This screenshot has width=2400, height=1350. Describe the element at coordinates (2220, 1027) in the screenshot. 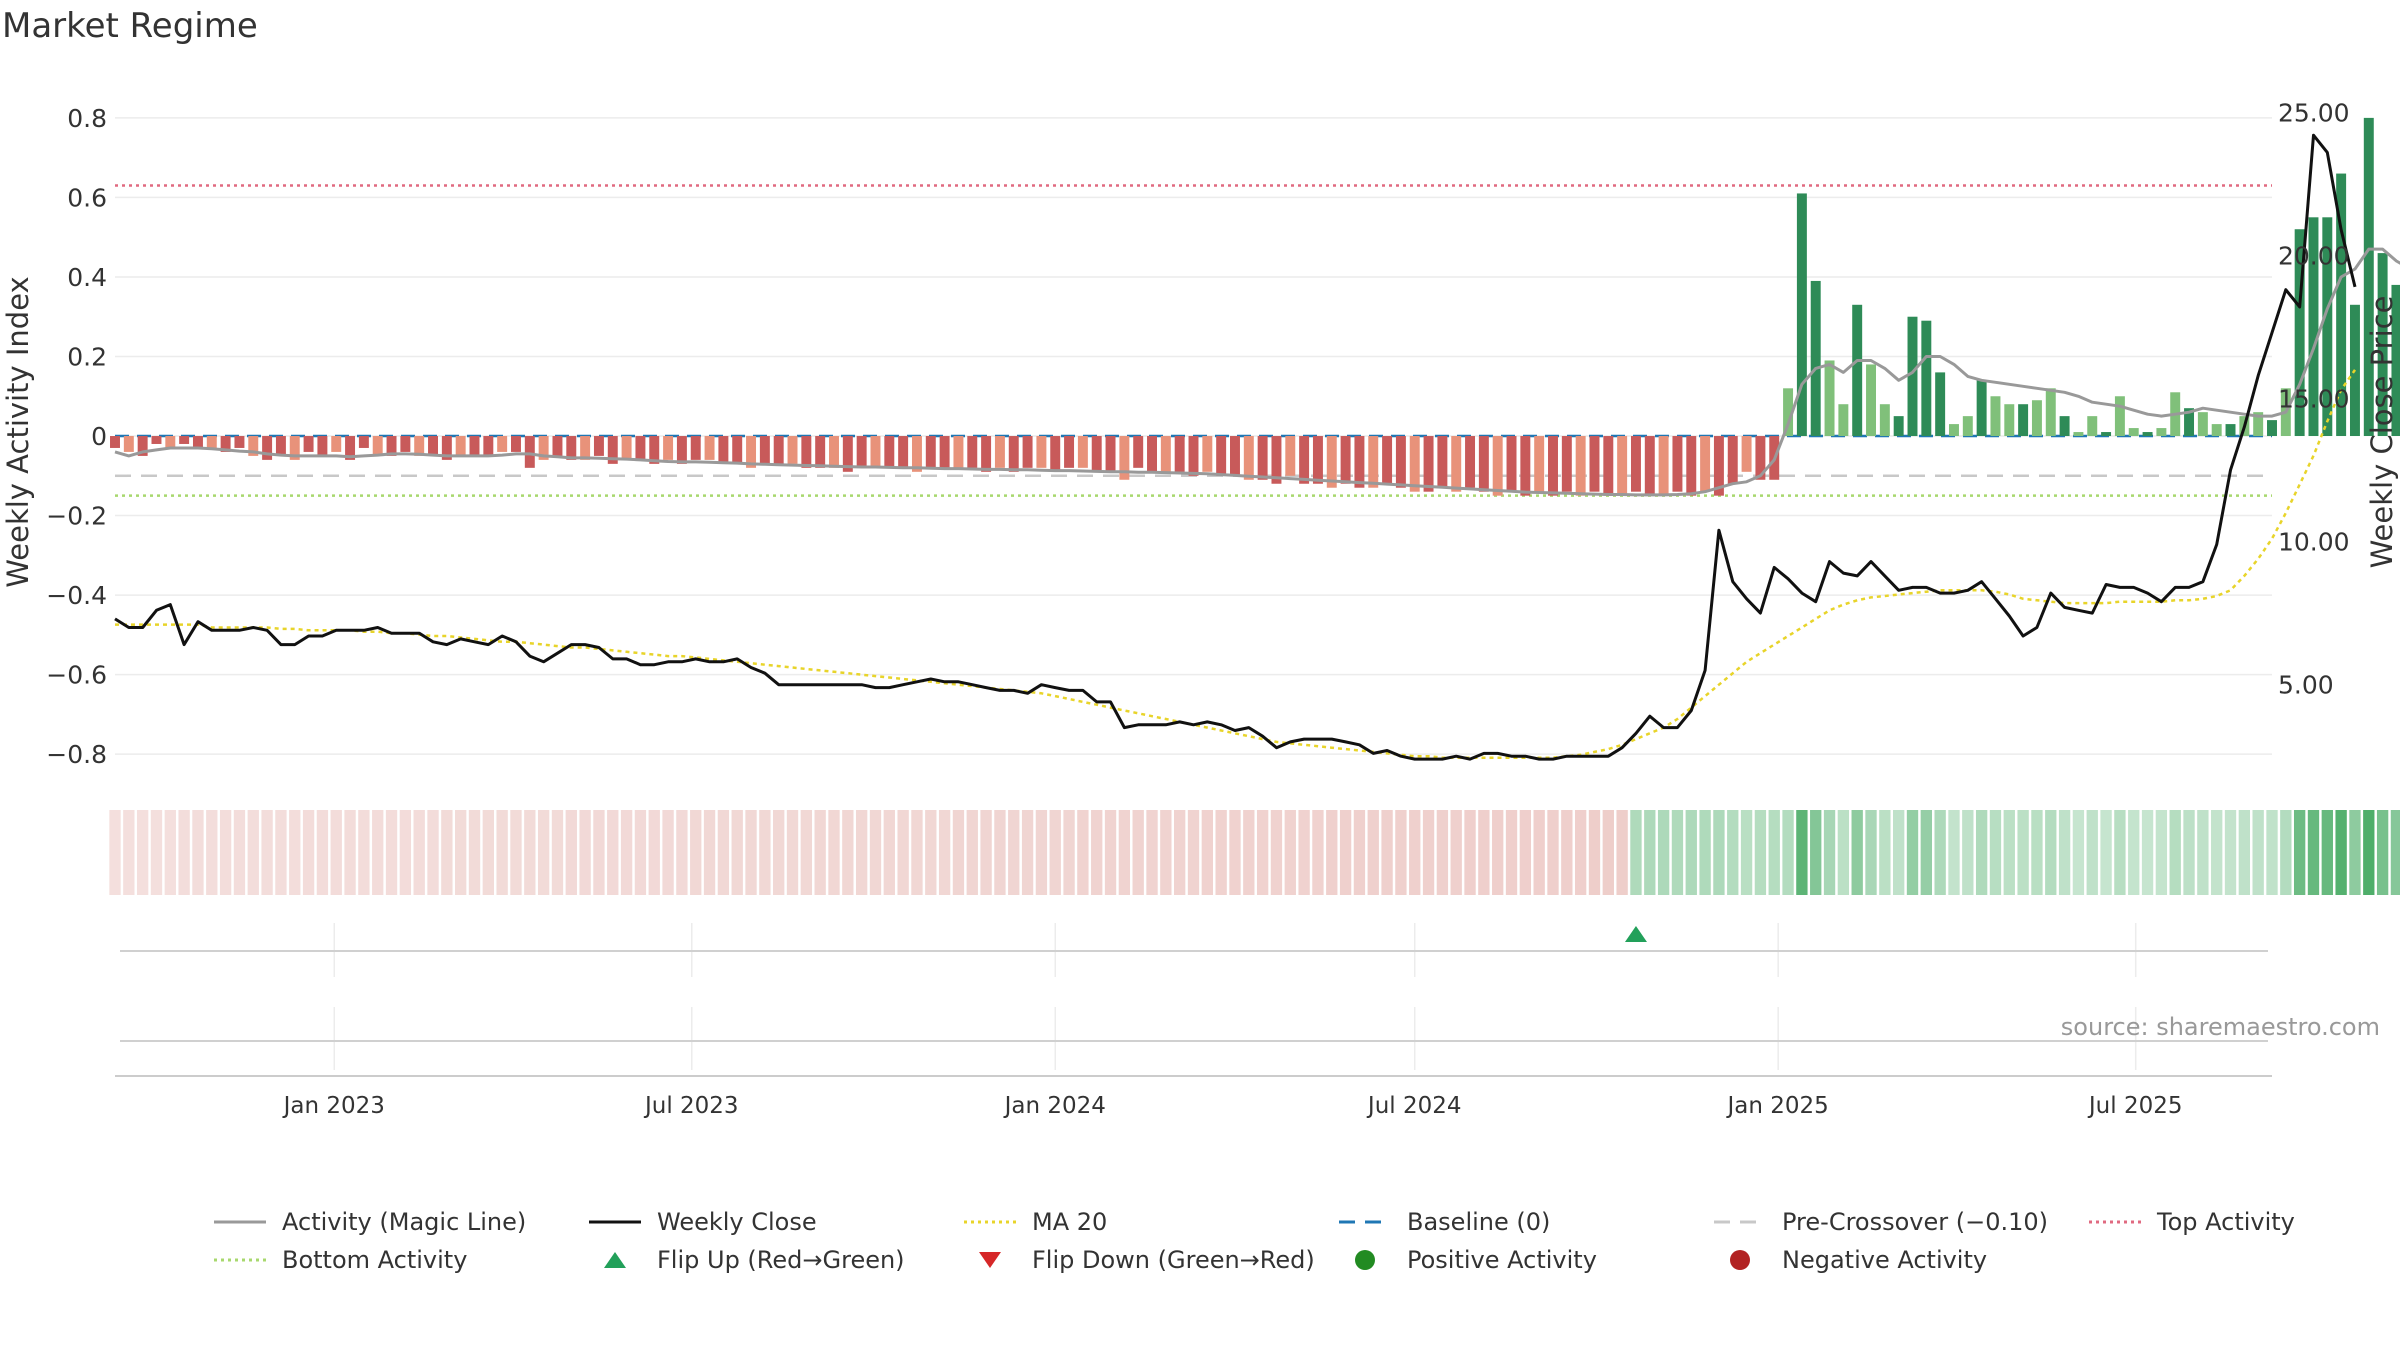

I see `source-note: source: sharemaestro.com` at that location.